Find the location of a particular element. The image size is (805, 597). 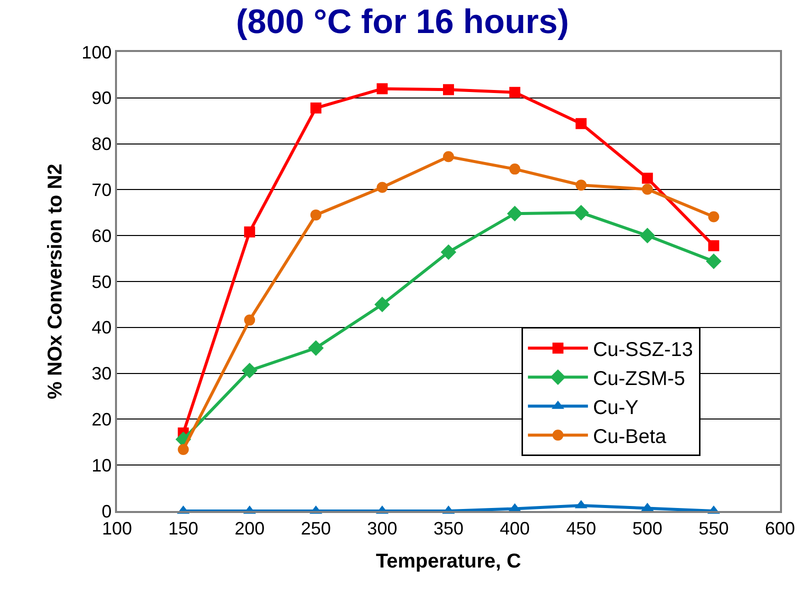

x-tick-label: 150 is located at coordinates (183, 528).